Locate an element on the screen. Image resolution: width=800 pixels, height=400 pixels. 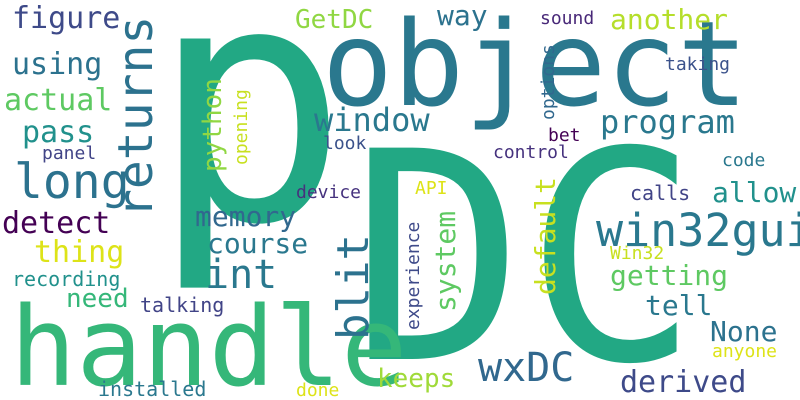
word-allow: allow is located at coordinates (754, 192).